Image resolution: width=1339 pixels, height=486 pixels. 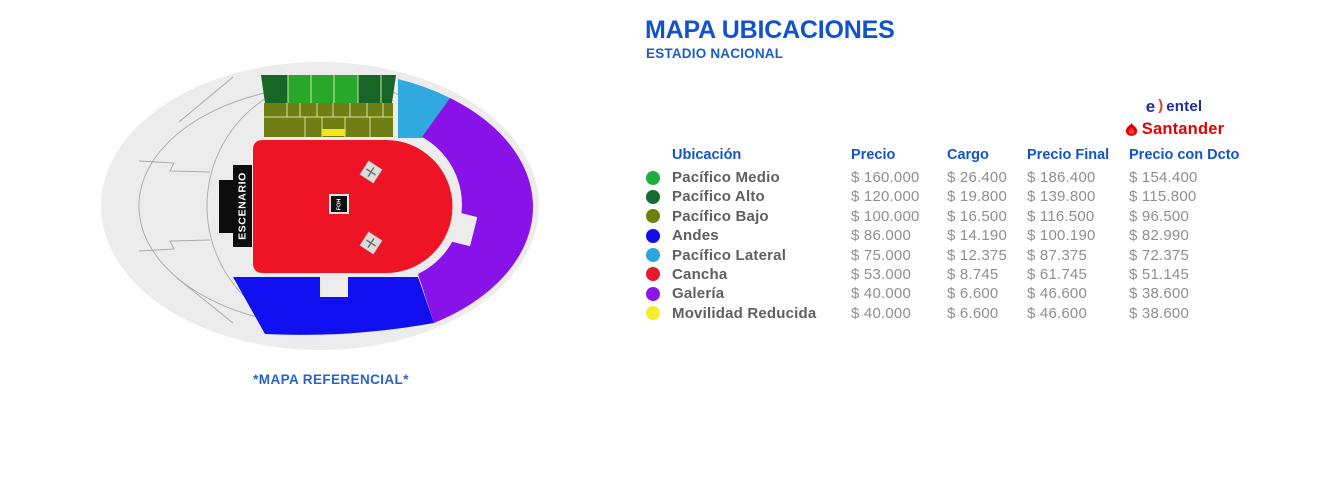 I want to click on column-header-ubicacion: Ubicación, so click(x=707, y=155).